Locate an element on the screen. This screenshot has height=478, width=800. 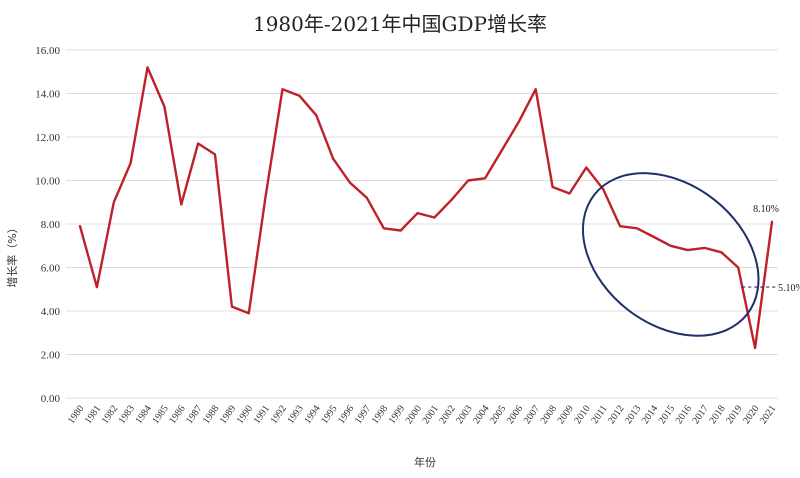
x-tick-label: 2011 is located at coordinates (599, 414).